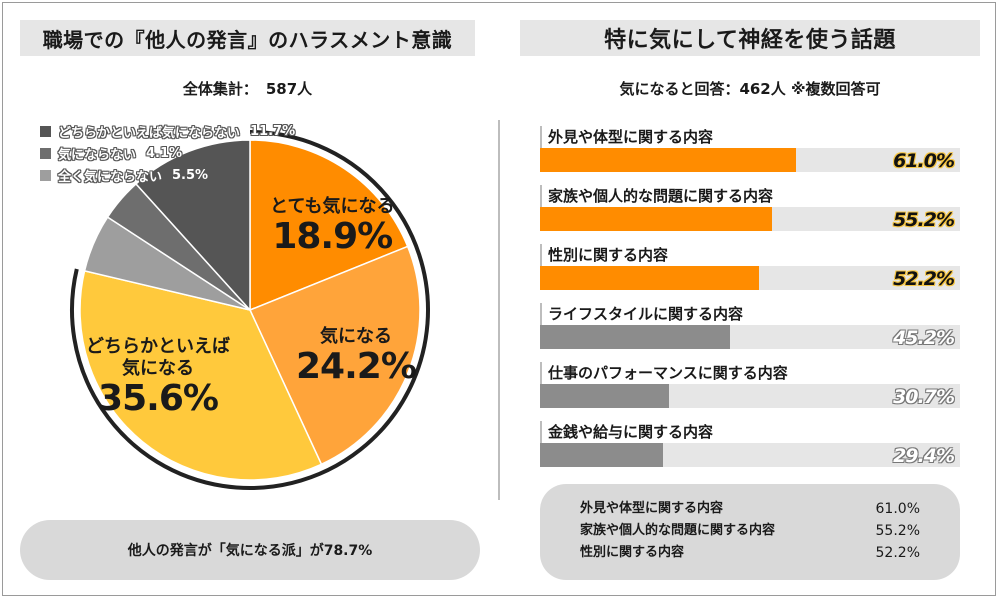 The image size is (1000, 600). Describe the element at coordinates (750, 553) in the screenshot. I see `summary-row: 性別に関する内容 52.2%` at that location.